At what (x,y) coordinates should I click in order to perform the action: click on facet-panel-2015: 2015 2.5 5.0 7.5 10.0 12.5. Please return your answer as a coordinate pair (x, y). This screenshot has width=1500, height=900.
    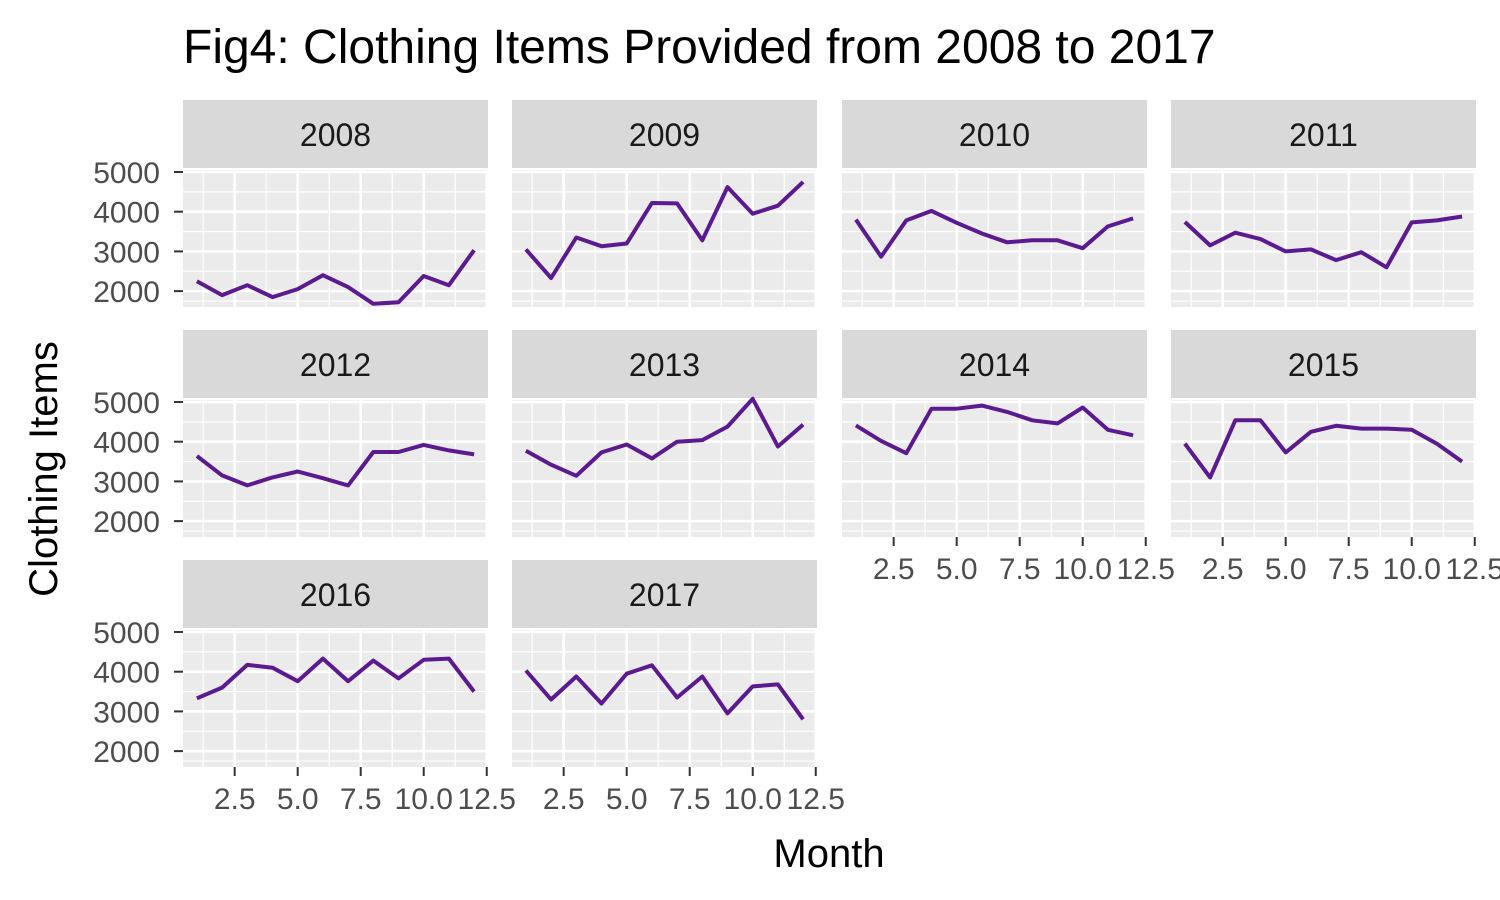
    Looking at the image, I should click on (1335, 458).